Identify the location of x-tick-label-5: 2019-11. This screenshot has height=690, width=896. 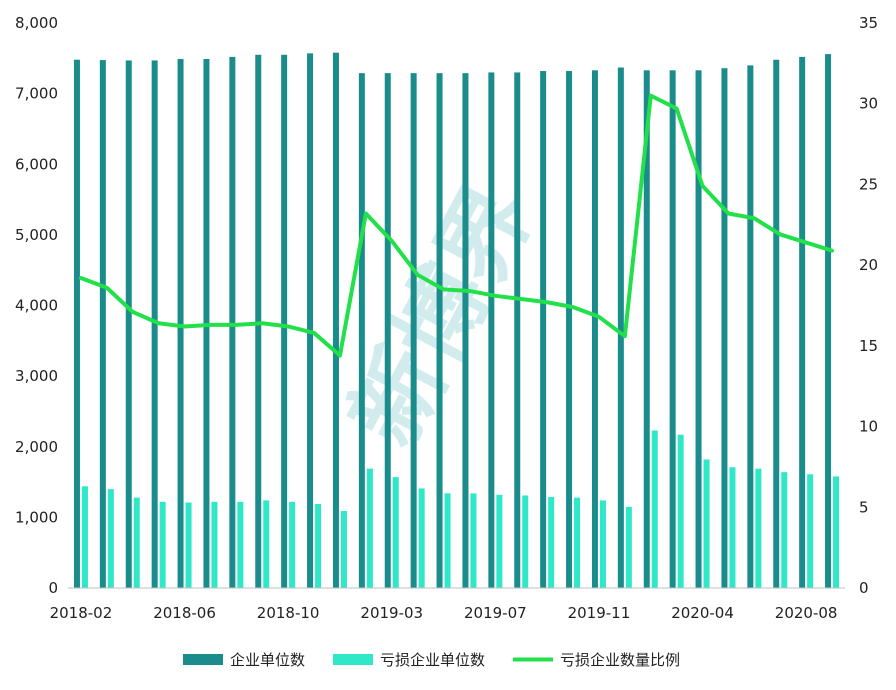
(599, 613).